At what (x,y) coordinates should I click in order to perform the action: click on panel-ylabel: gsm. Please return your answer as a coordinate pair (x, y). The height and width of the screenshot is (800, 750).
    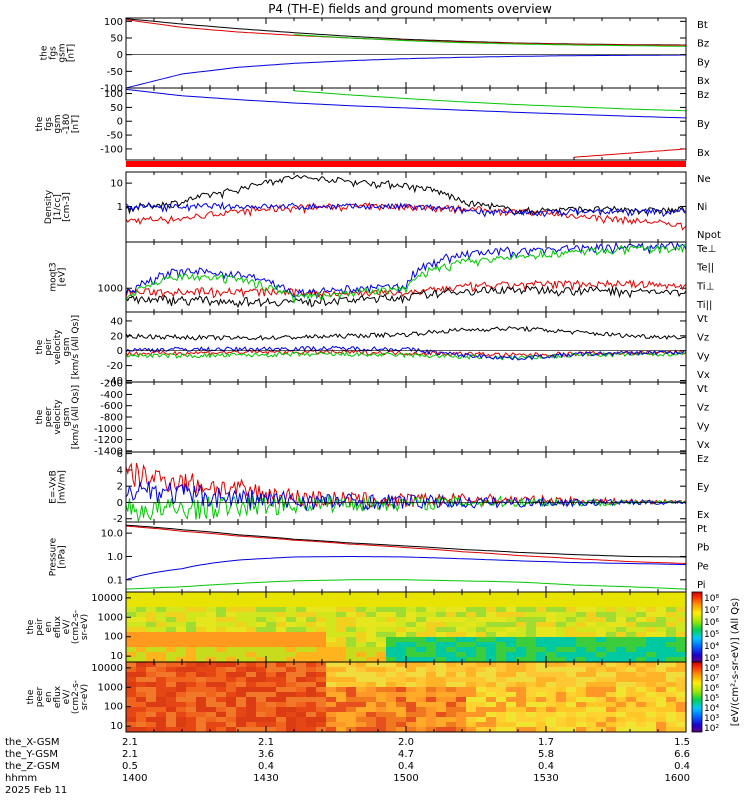
    Looking at the image, I should click on (63, 52).